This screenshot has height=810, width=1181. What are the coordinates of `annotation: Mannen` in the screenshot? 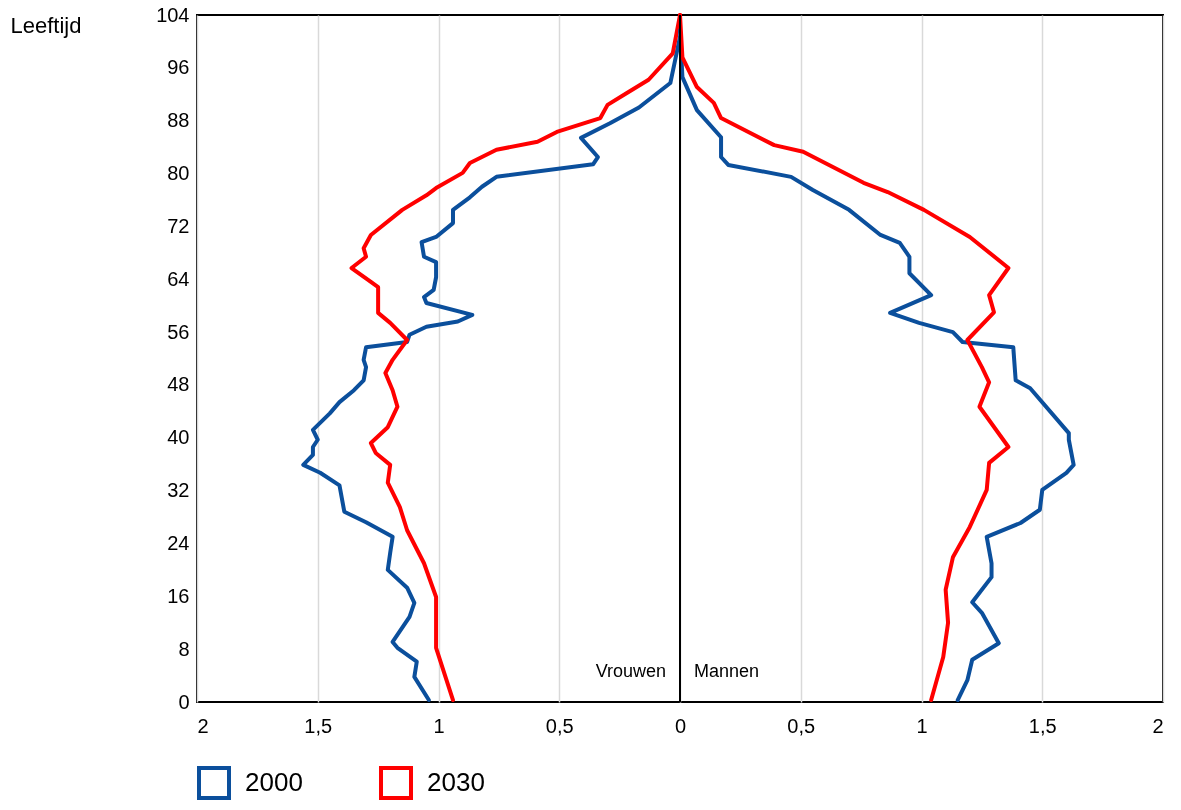 It's located at (727, 671).